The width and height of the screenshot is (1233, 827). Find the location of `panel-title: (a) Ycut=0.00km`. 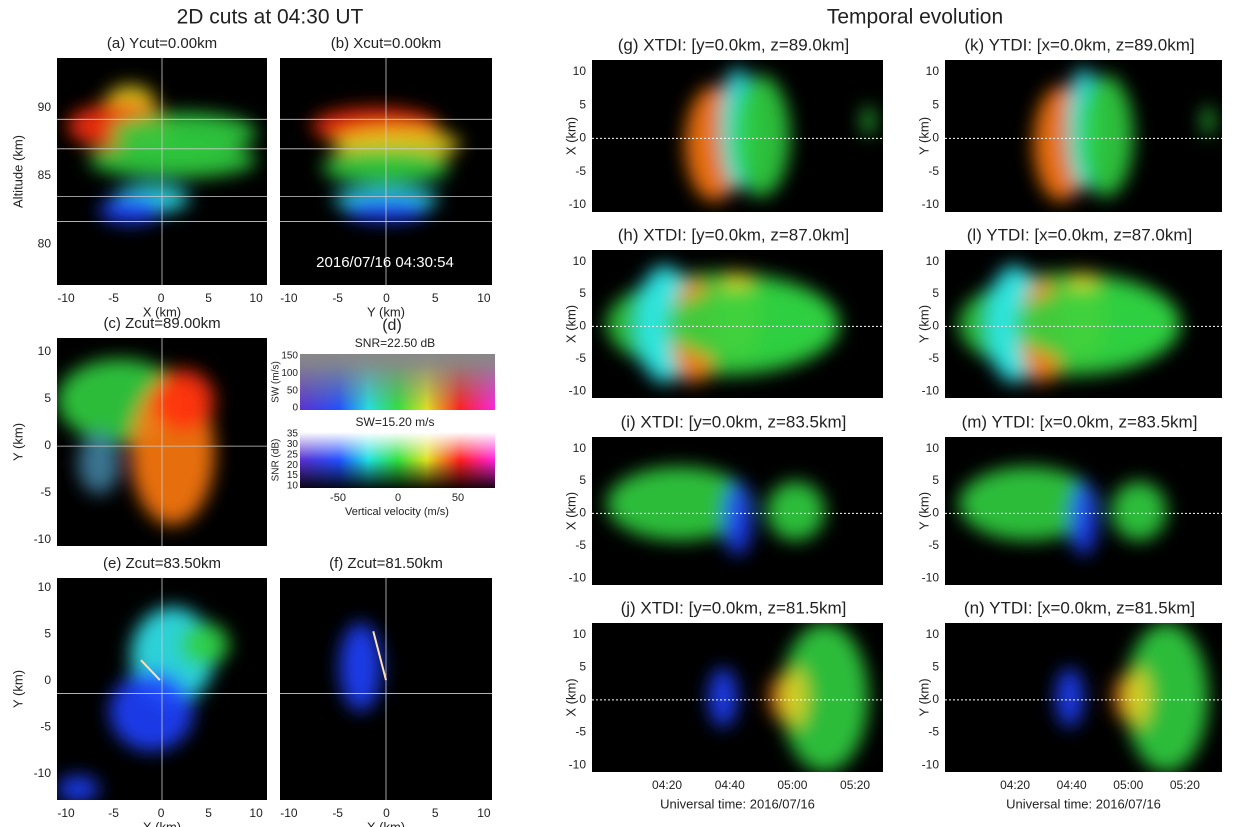

panel-title: (a) Ycut=0.00km is located at coordinates (162, 43).